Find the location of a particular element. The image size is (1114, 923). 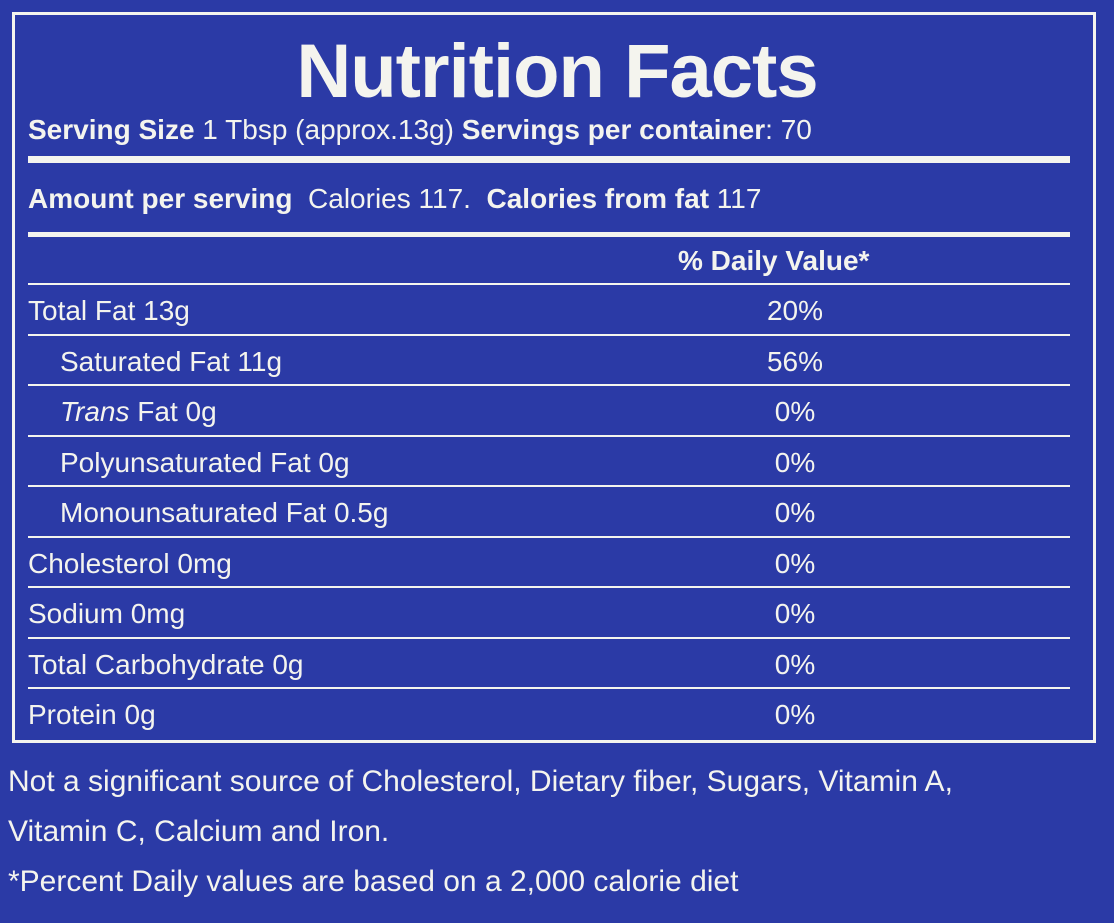

nutrient-label: Sodium 0mg is located at coordinates (106, 614).